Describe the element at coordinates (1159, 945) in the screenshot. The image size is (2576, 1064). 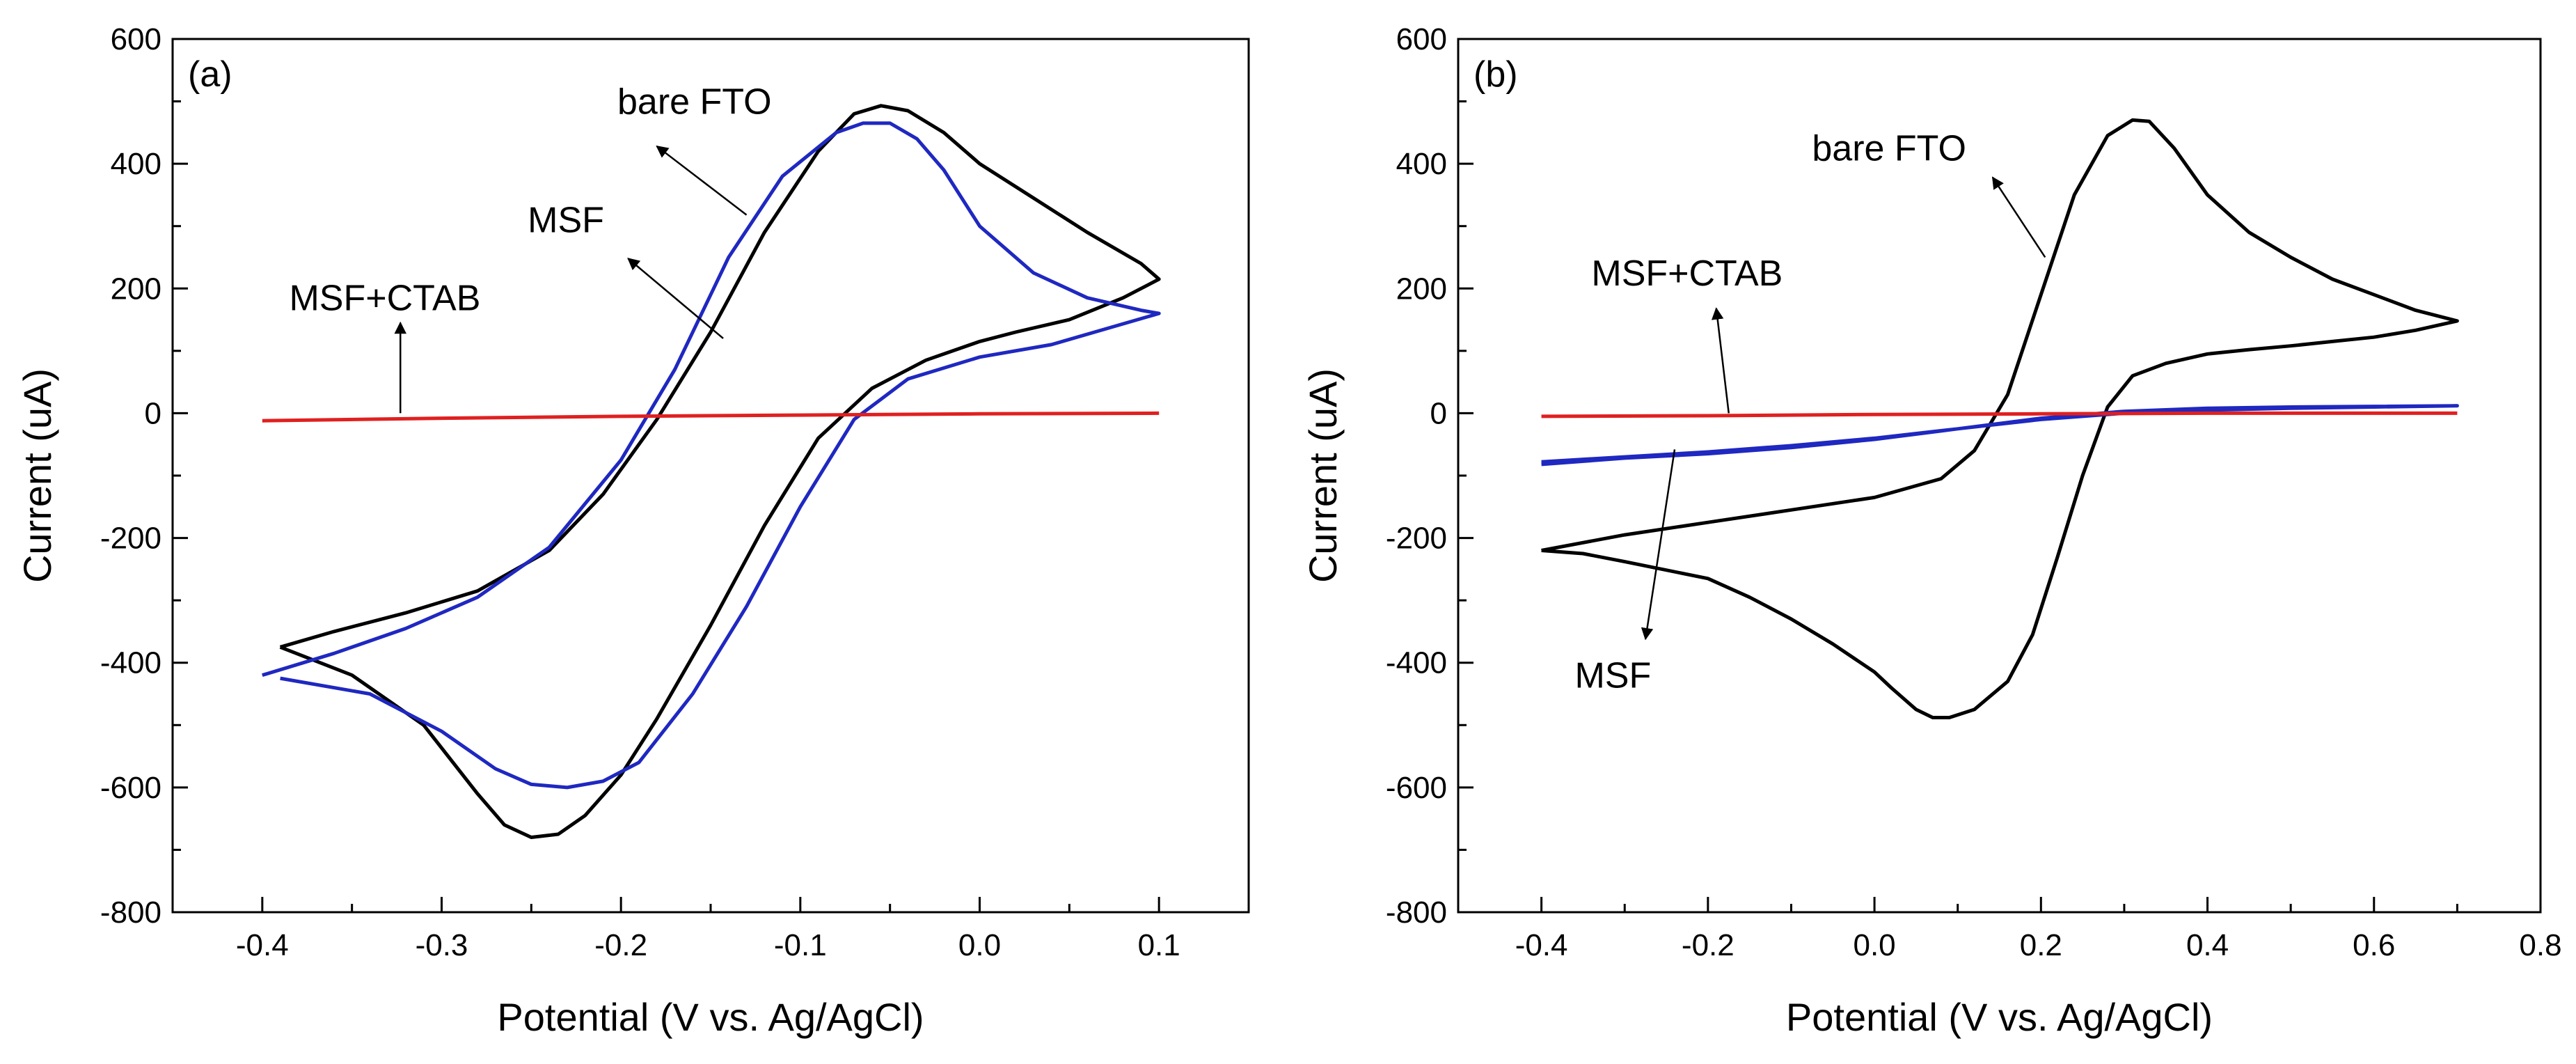
I see `x-tick-label: 0.1` at that location.